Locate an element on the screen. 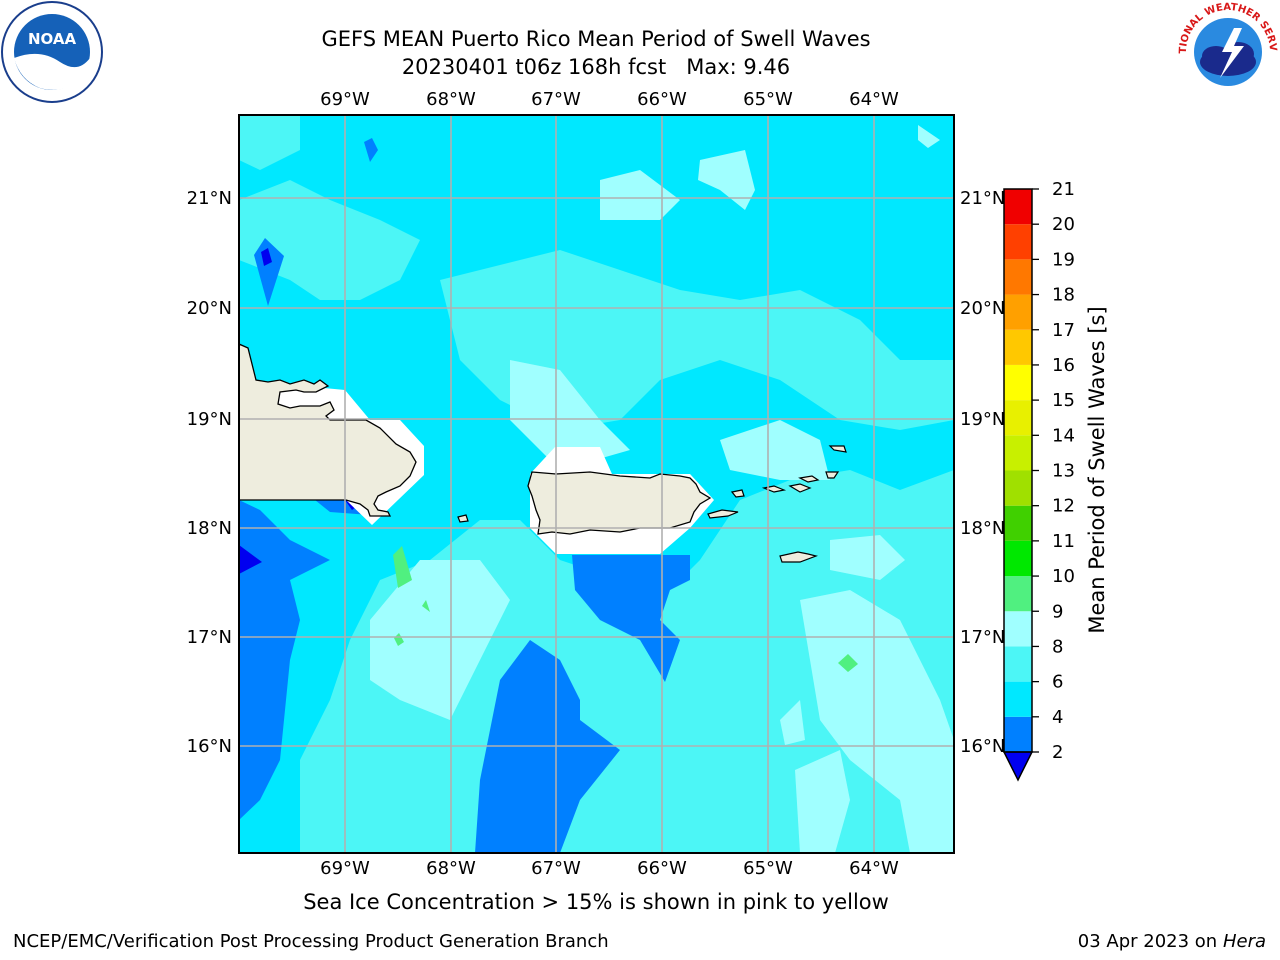  lon-label-bottom: 67°W is located at coordinates (556, 868).